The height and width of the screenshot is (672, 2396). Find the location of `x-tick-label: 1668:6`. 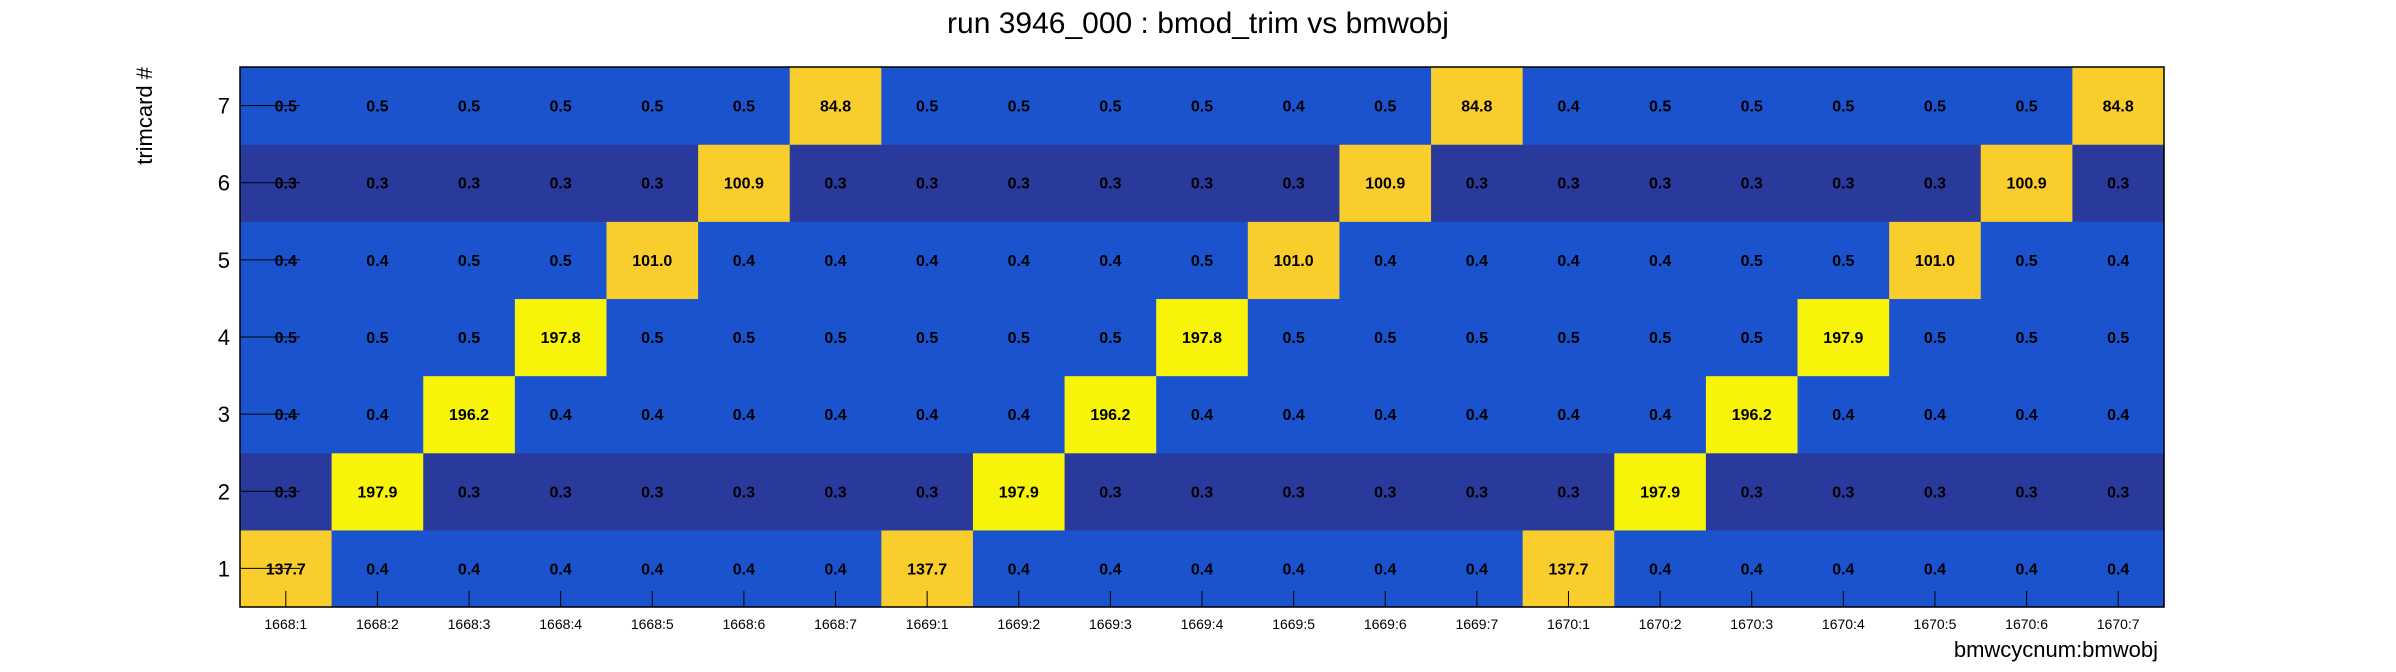

x-tick-label: 1668:6 is located at coordinates (743, 624).